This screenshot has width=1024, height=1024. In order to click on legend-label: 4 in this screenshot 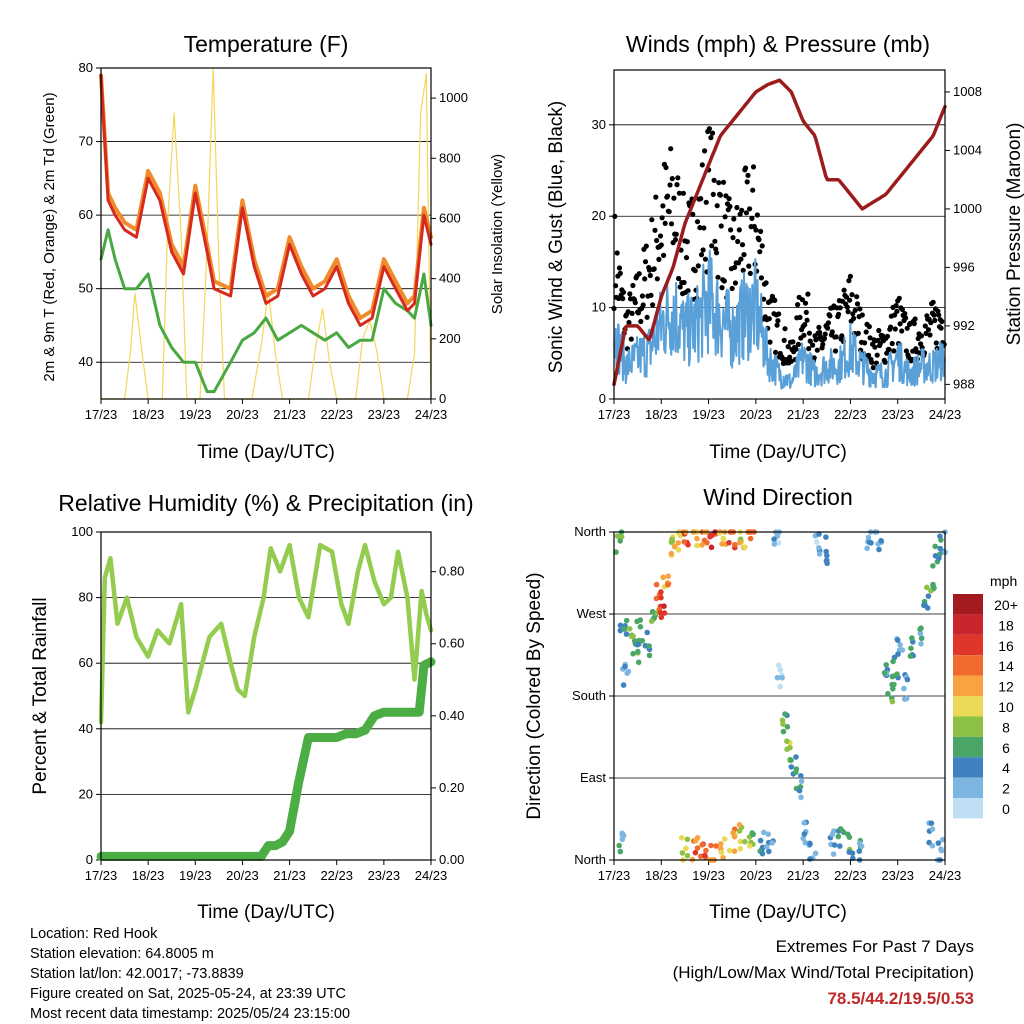, I will do `click(1006, 768)`.